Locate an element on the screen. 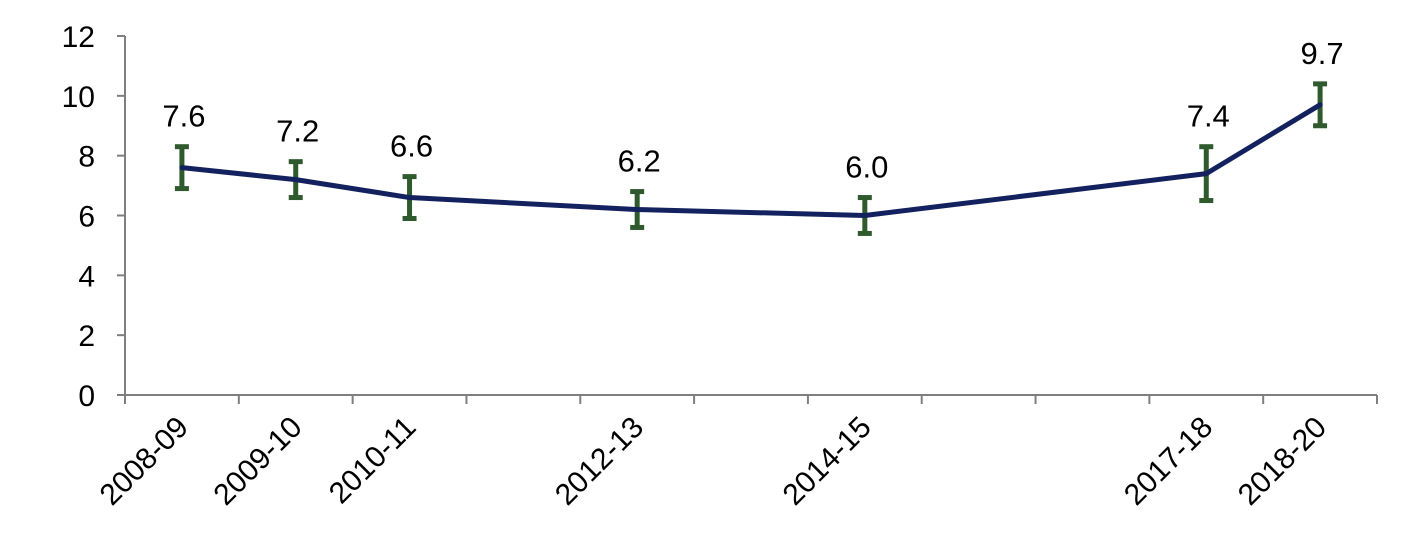  y-tick-label: 2 is located at coordinates (86, 336).